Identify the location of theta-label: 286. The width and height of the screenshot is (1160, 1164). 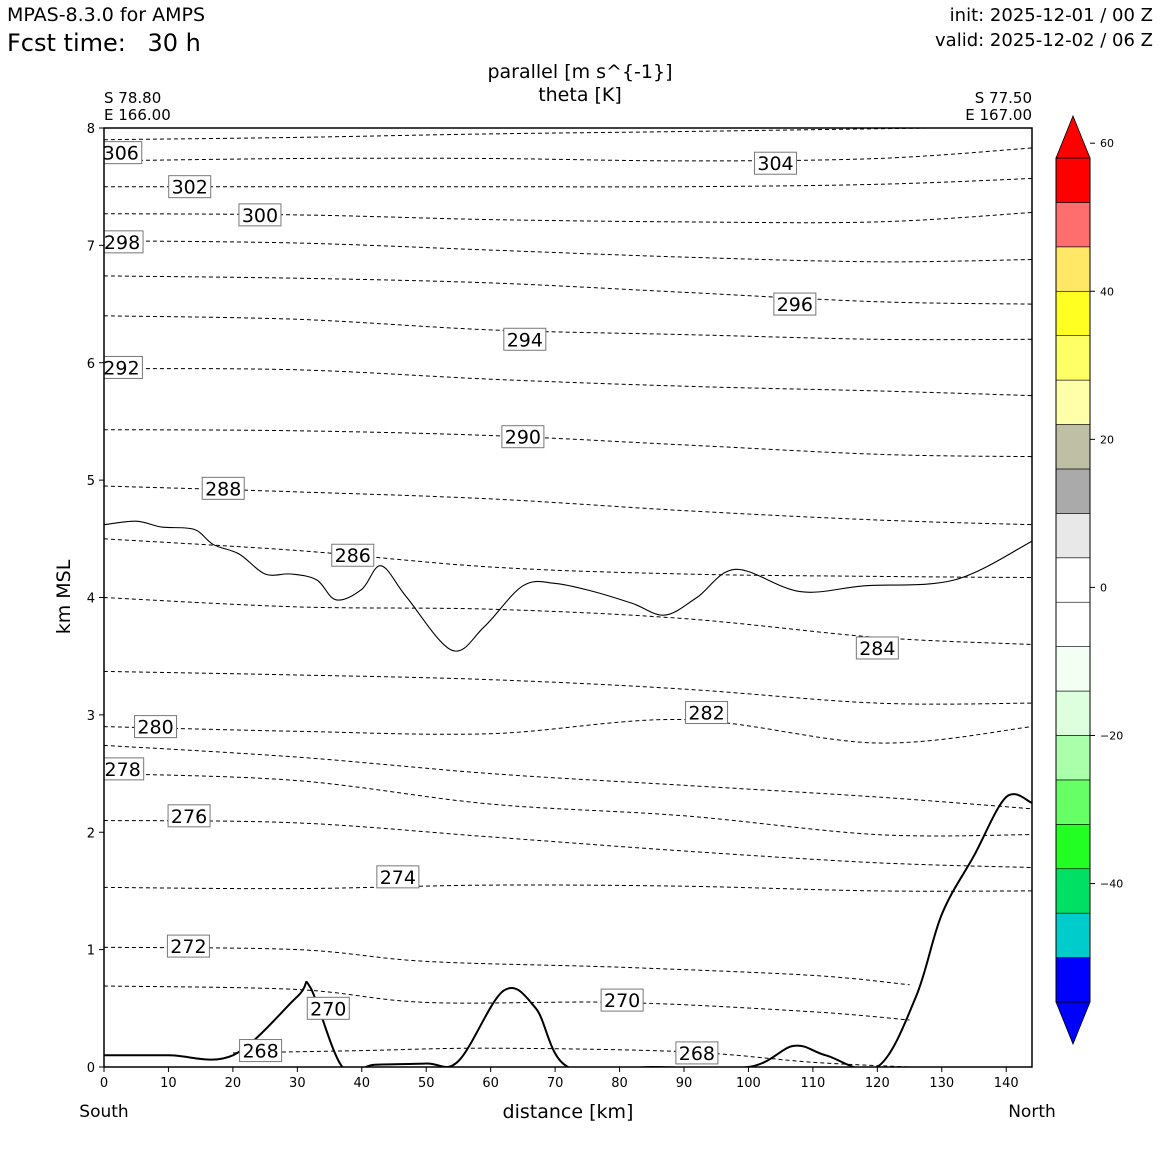
(353, 556).